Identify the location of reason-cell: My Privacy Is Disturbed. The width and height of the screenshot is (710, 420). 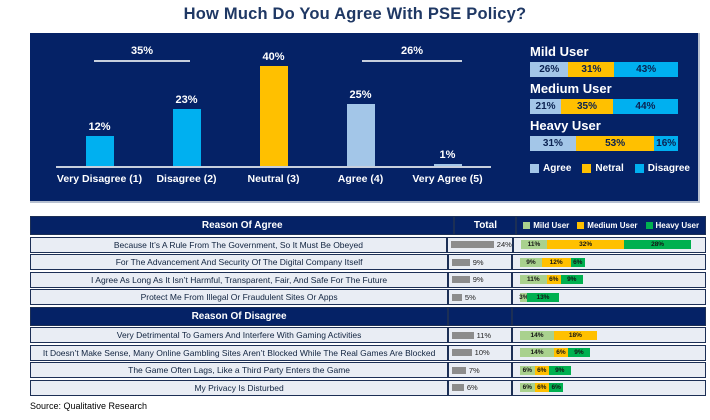
(239, 387).